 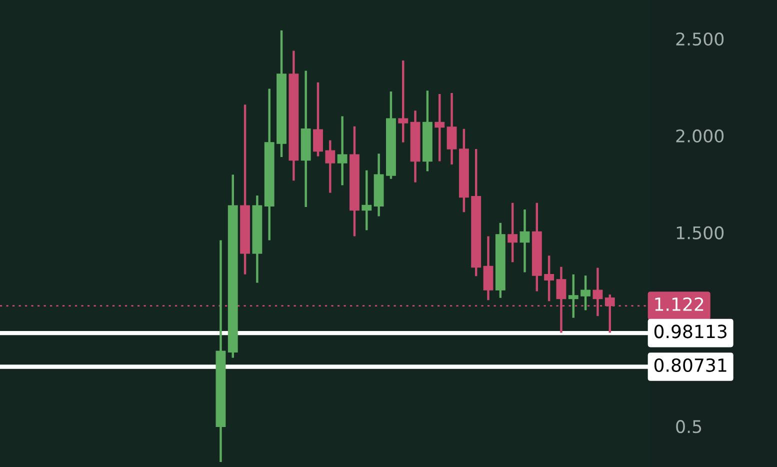 What do you see at coordinates (700, 233) in the screenshot?
I see `y-tick-label: 1.500` at bounding box center [700, 233].